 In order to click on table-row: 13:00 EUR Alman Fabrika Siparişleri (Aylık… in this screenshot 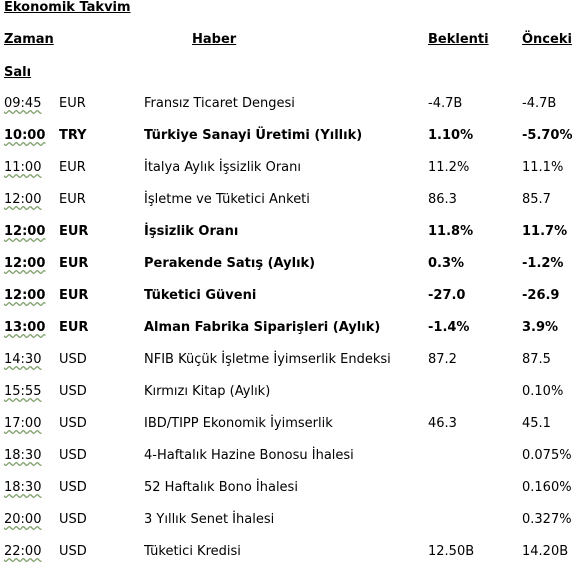, I will do `click(290, 332)`.